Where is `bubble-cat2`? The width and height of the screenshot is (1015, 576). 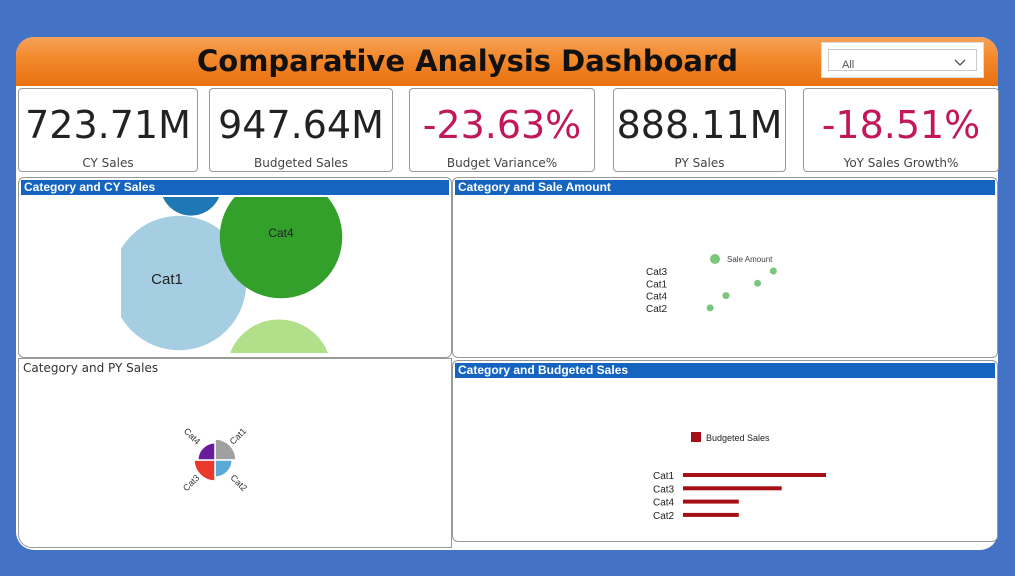
bubble-cat2 is located at coordinates (191, 206).